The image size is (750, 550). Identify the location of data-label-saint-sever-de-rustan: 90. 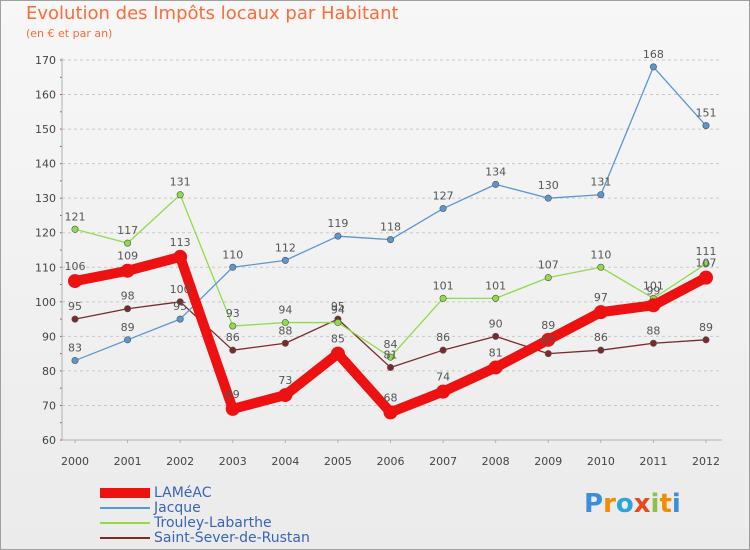
(496, 323).